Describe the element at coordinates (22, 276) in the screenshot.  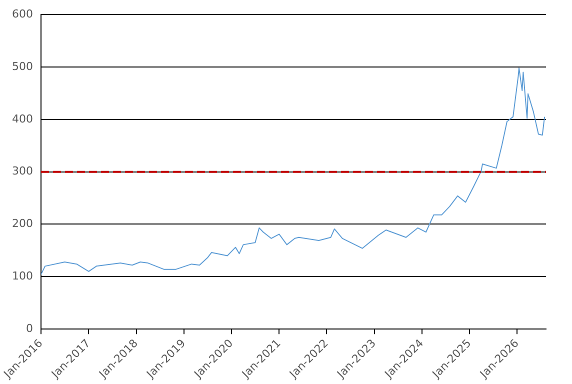
I see `y-tick-label: 100` at that location.